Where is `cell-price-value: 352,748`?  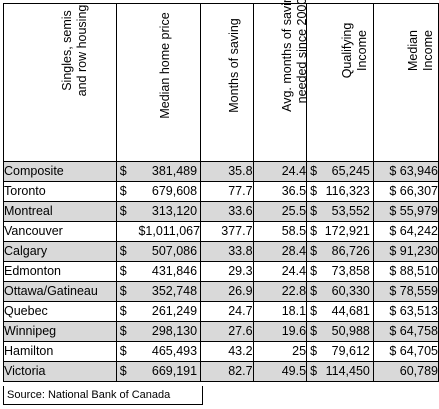 cell-price-value: 352,748 is located at coordinates (174, 291).